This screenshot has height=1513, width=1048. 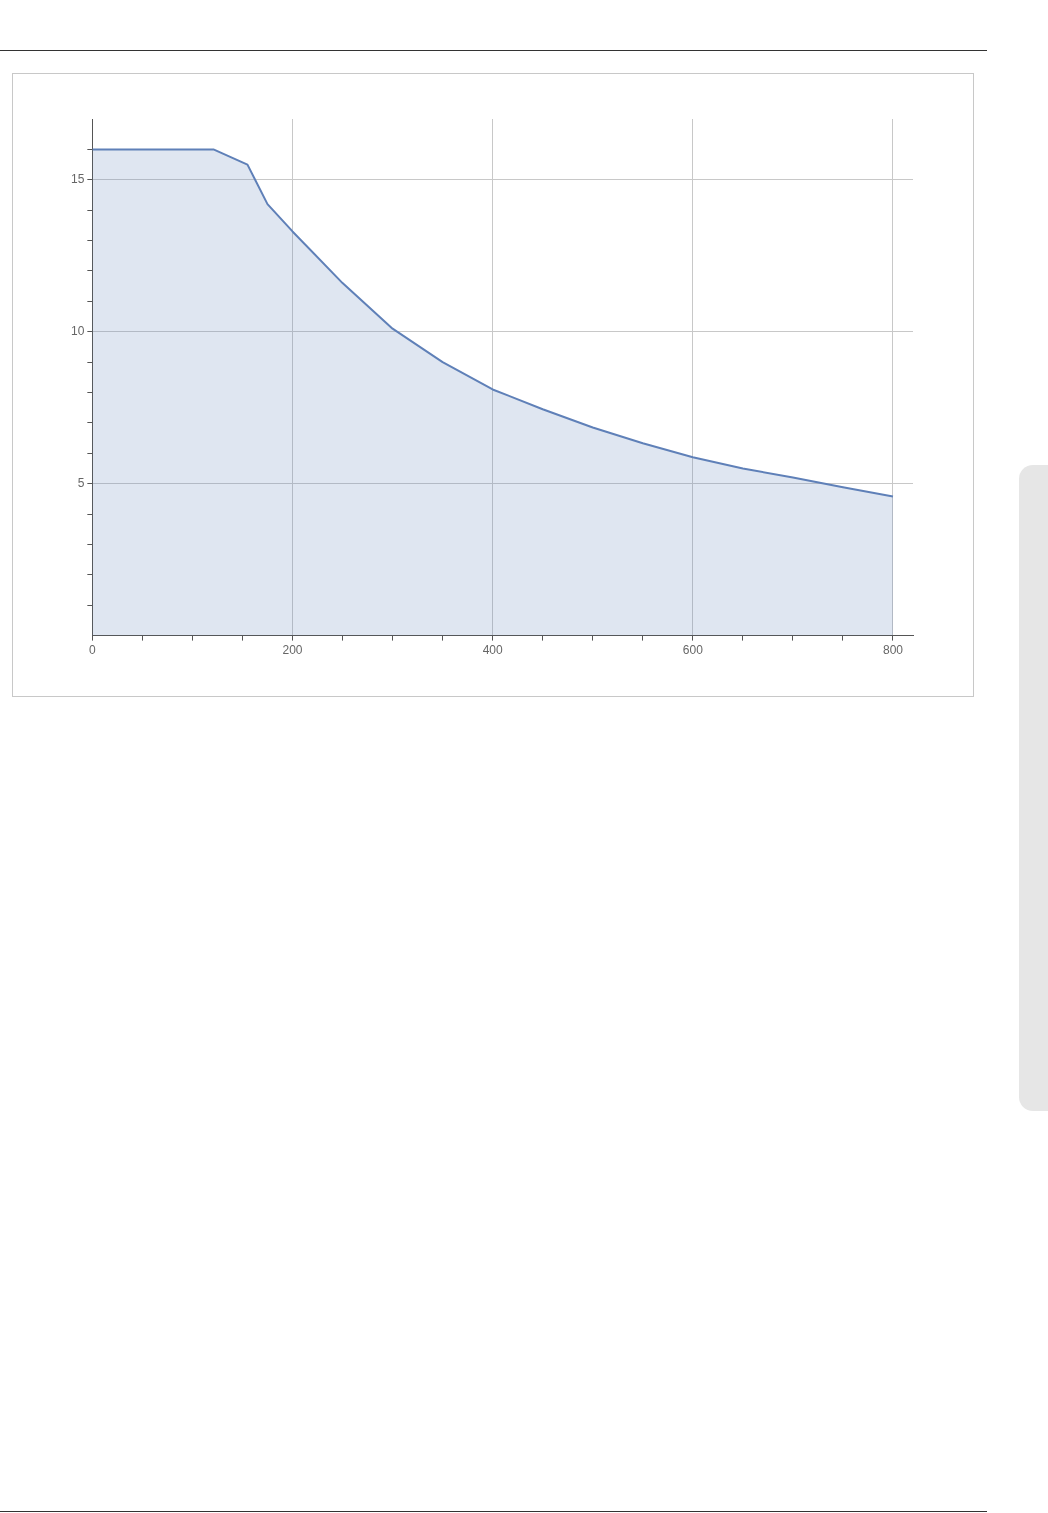 What do you see at coordinates (77, 179) in the screenshot?
I see `y-tick-label: 15` at bounding box center [77, 179].